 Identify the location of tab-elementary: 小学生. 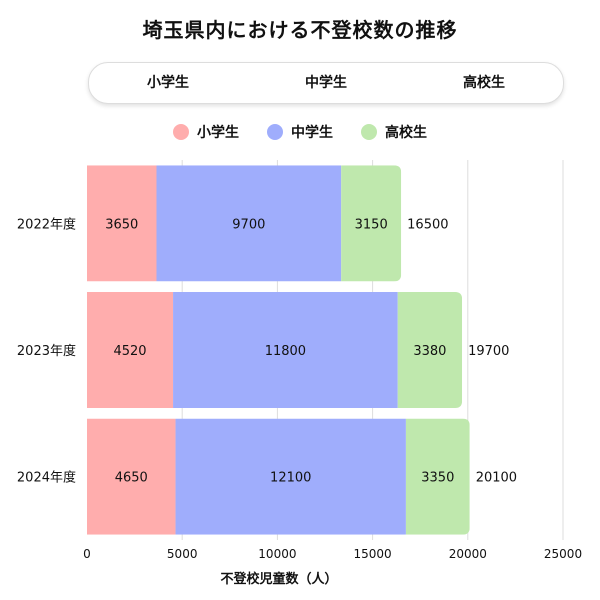
(168, 83).